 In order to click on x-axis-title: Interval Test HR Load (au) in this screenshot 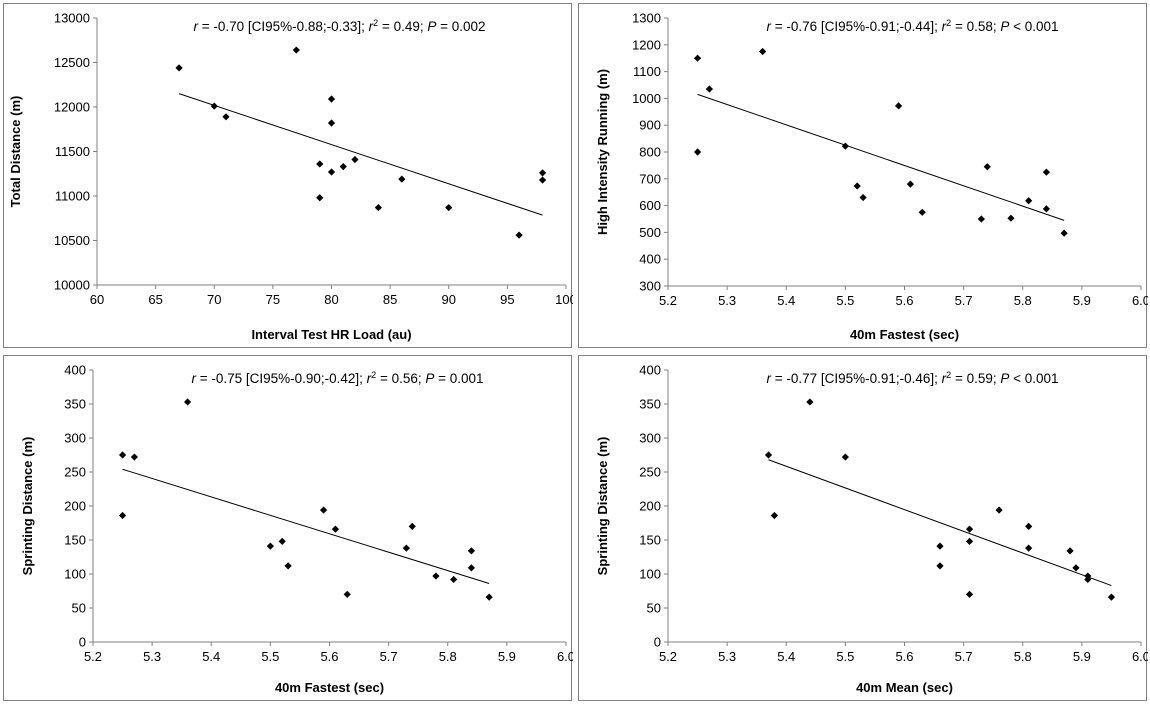, I will do `click(331, 334)`.